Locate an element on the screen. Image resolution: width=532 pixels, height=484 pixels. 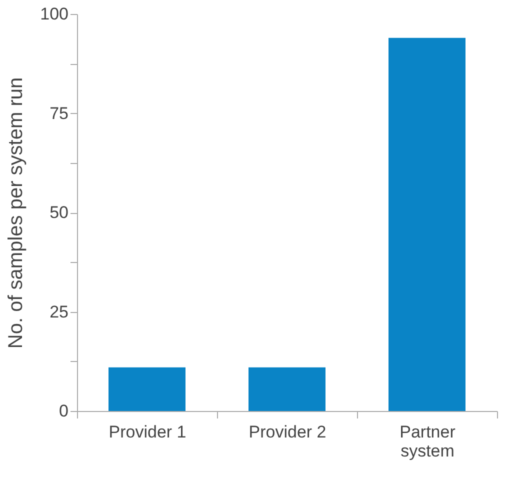
y-tick-label: 0 is located at coordinates (63, 411).